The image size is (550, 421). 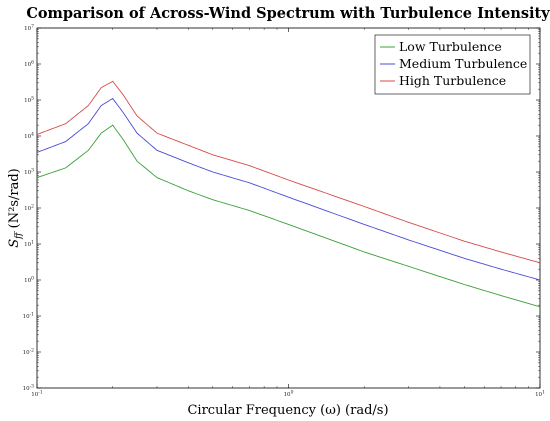 I want to click on y-axis-label: Sff (N²s/rad), so click(x=15, y=208).